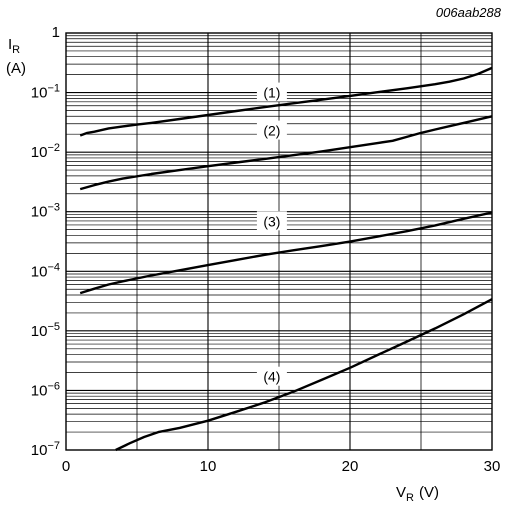  I want to click on x-axis-label: VR (V), so click(417, 494).